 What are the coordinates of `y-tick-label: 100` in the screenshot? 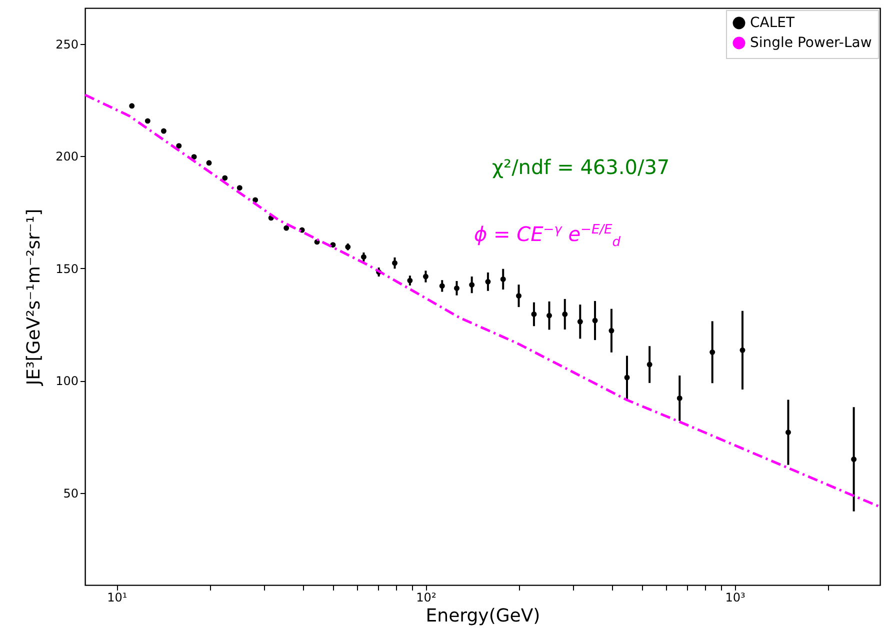 It's located at (67, 381).